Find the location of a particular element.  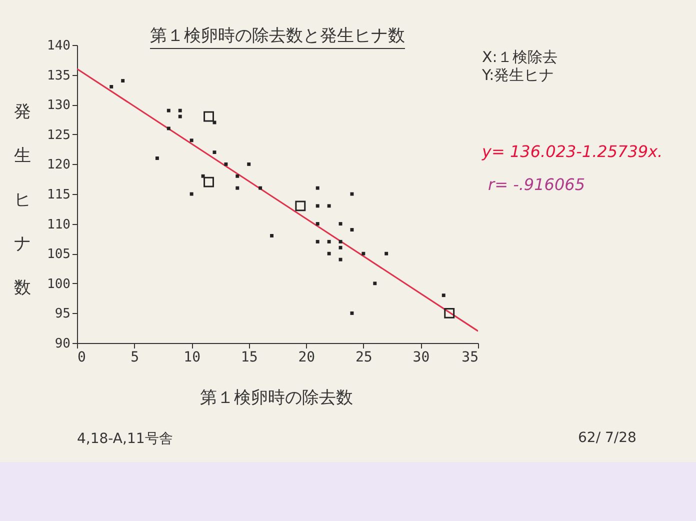

chart-title: 第１検卵時の除去数と発生ヒナ数 is located at coordinates (277, 36).